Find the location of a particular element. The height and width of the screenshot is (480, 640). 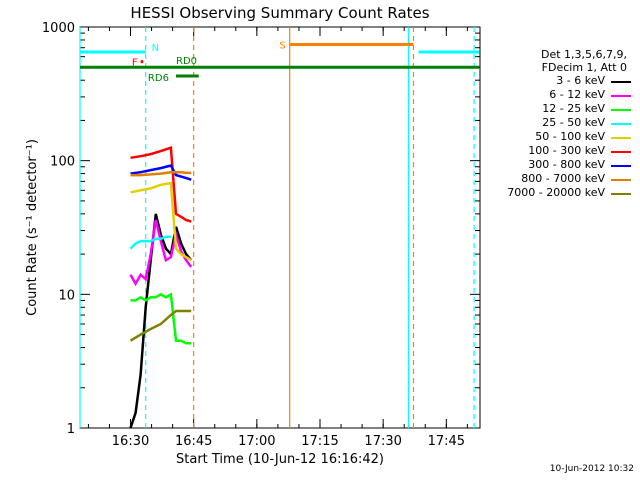

legend-item: 3 - 6 keV is located at coordinates (562, 81).